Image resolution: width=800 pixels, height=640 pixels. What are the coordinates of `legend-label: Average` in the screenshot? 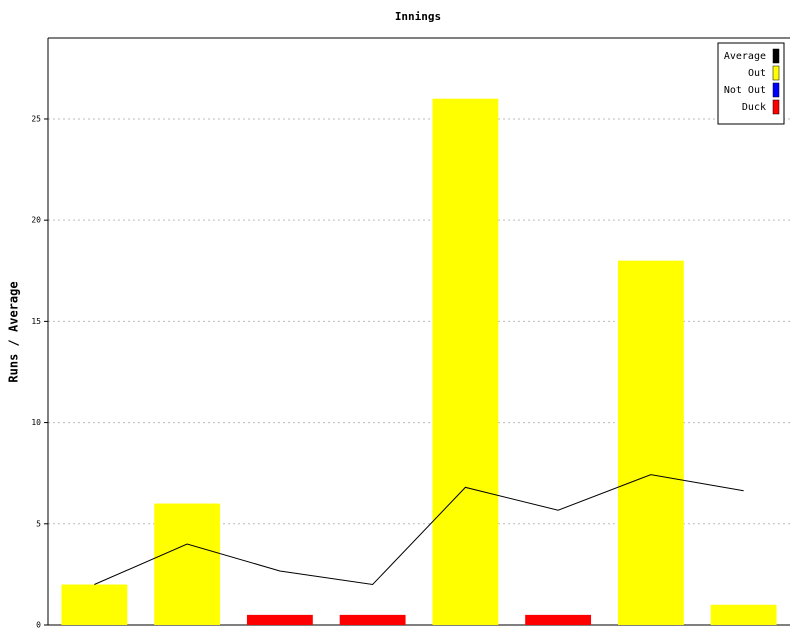 It's located at (745, 56).